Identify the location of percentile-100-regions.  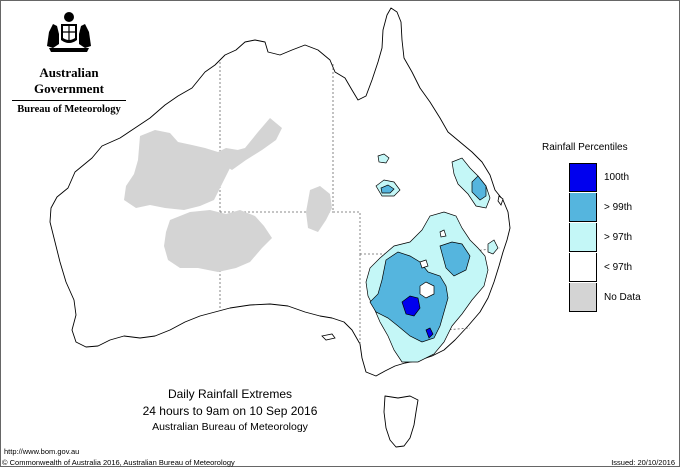
(417, 317).